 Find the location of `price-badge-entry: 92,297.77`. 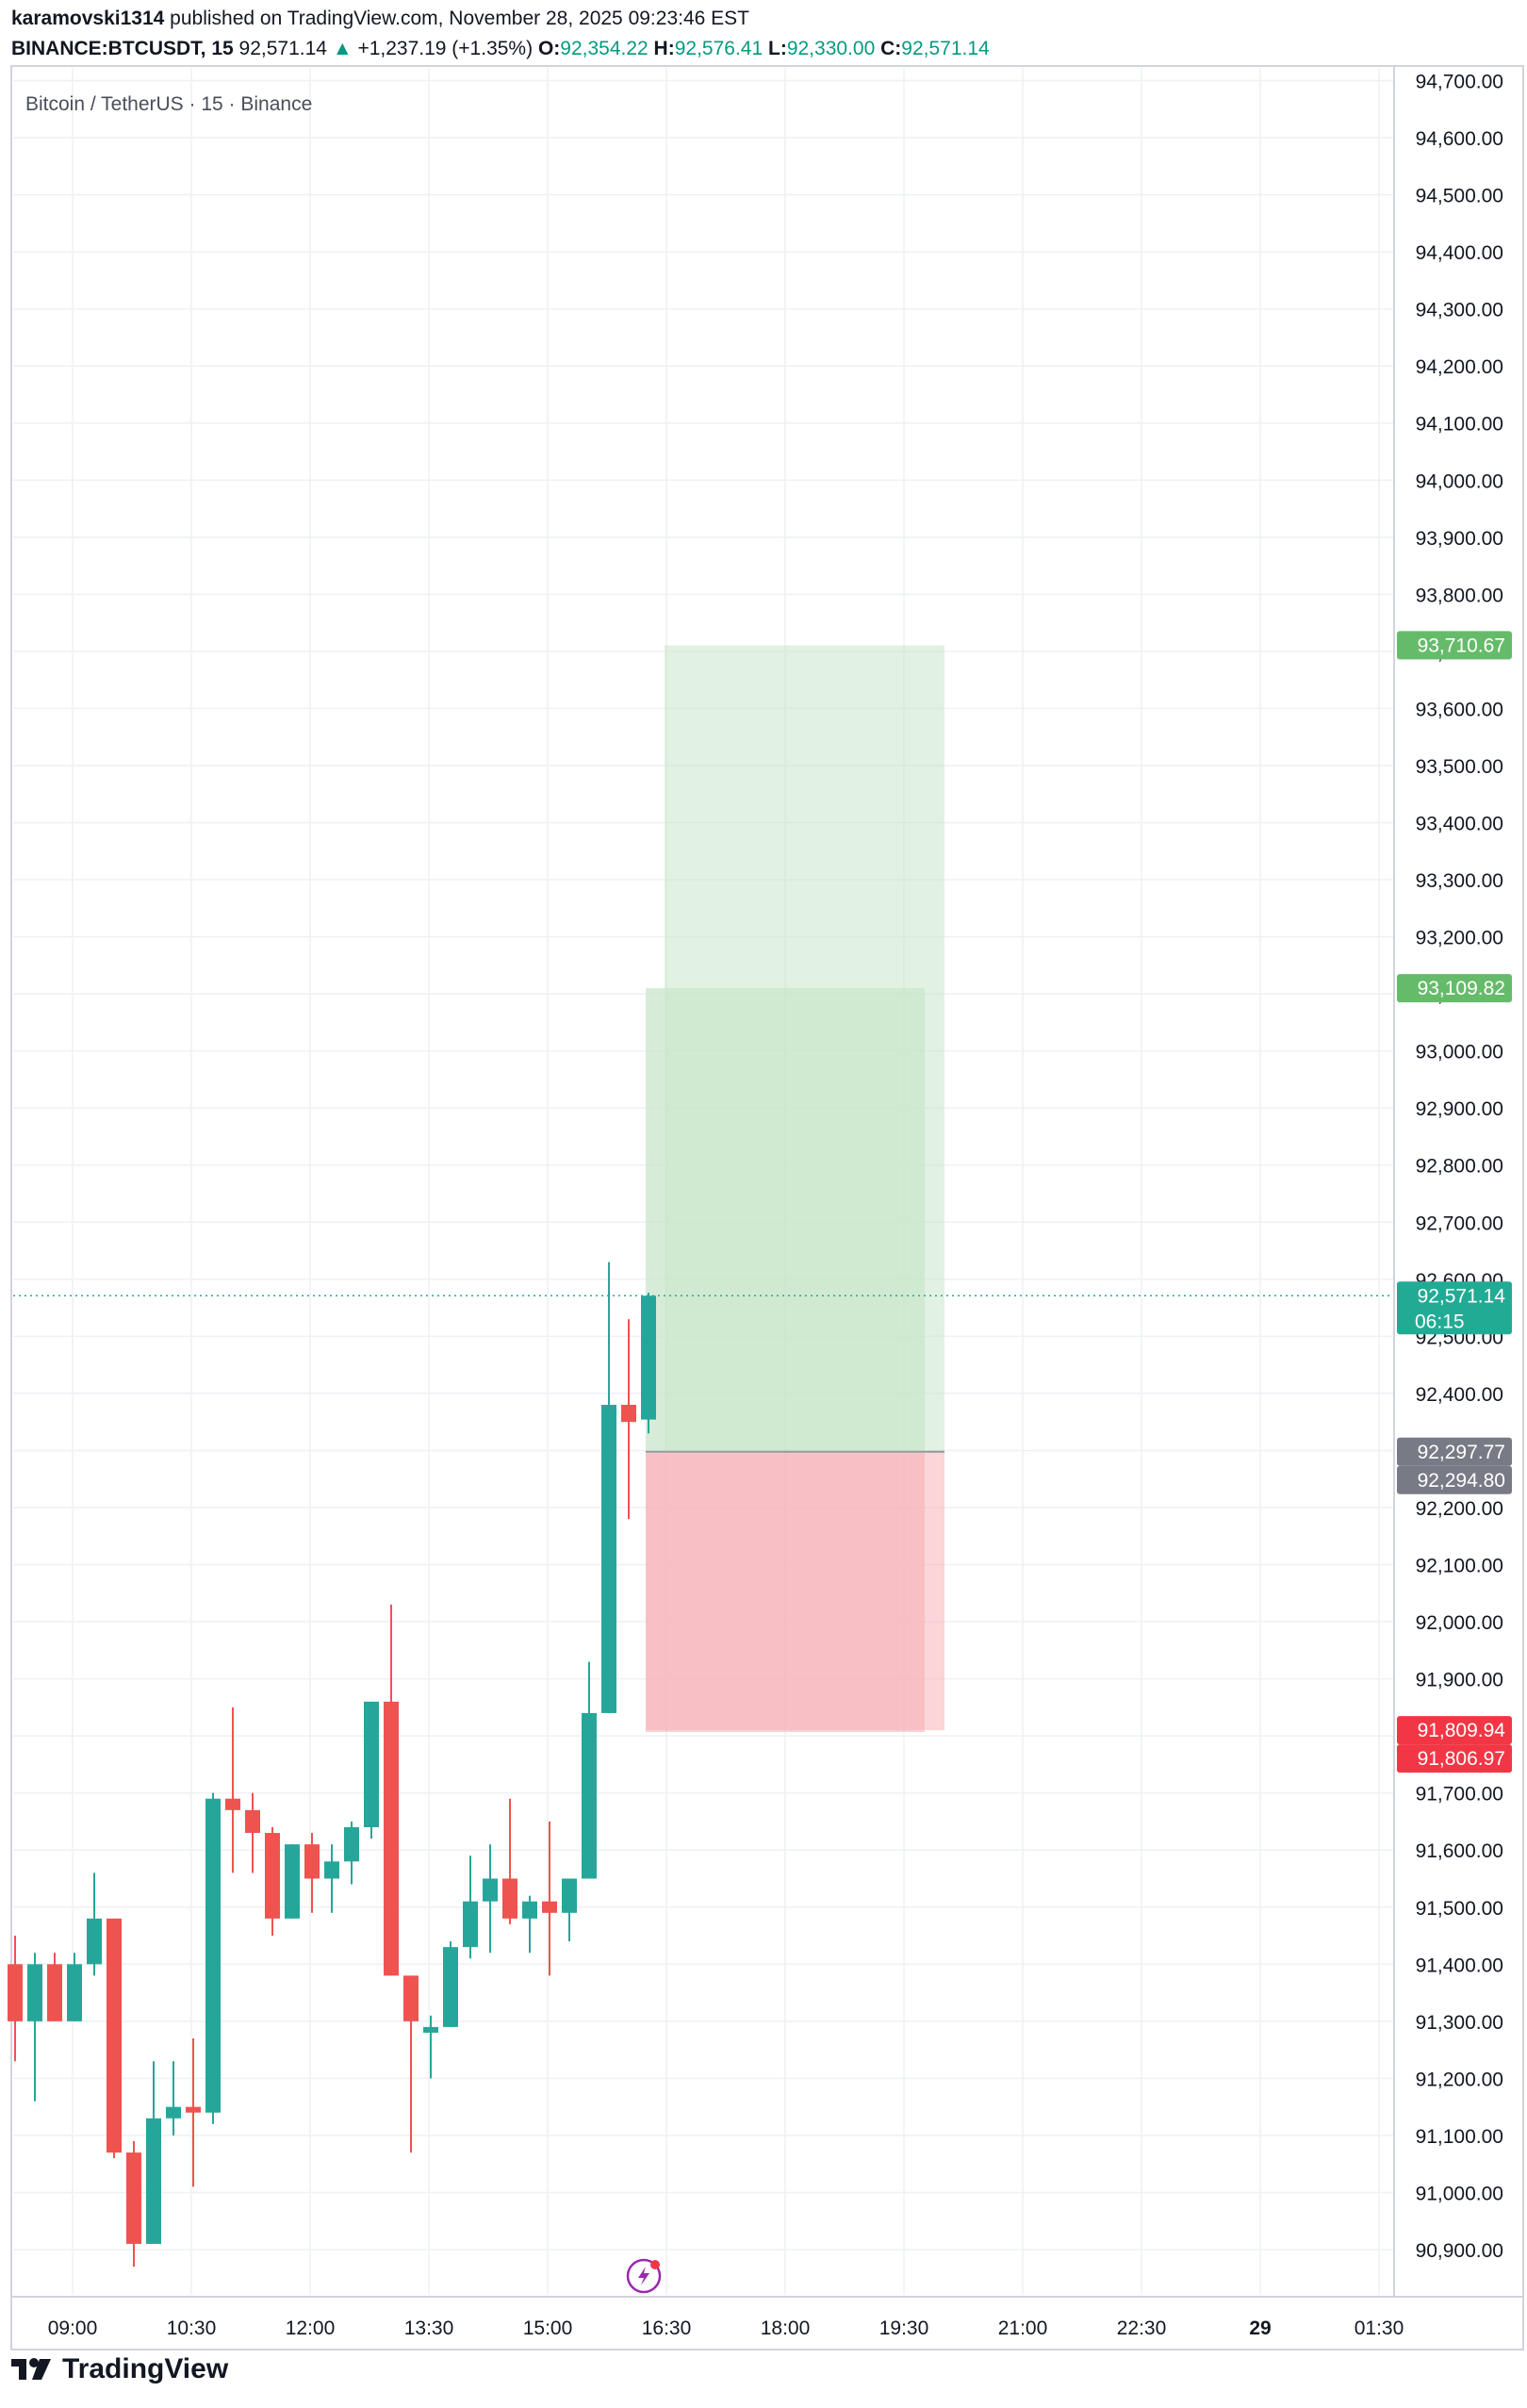

price-badge-entry: 92,297.77 is located at coordinates (1454, 1451).